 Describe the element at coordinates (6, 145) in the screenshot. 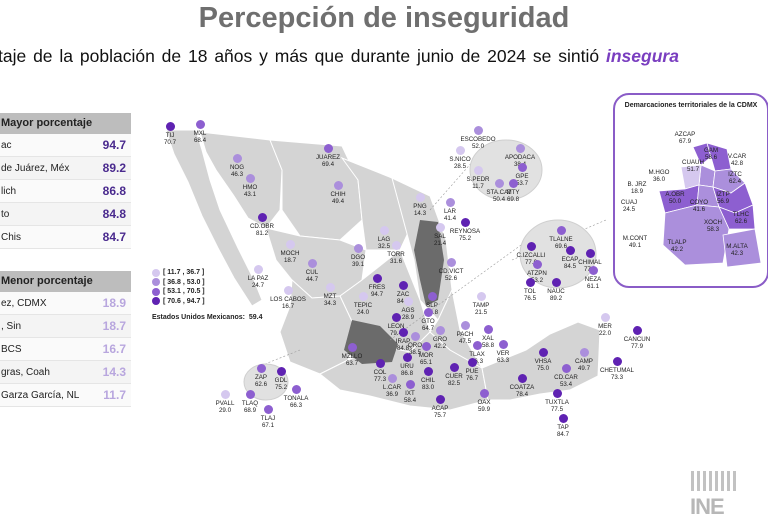

I see `row-label: ac` at that location.